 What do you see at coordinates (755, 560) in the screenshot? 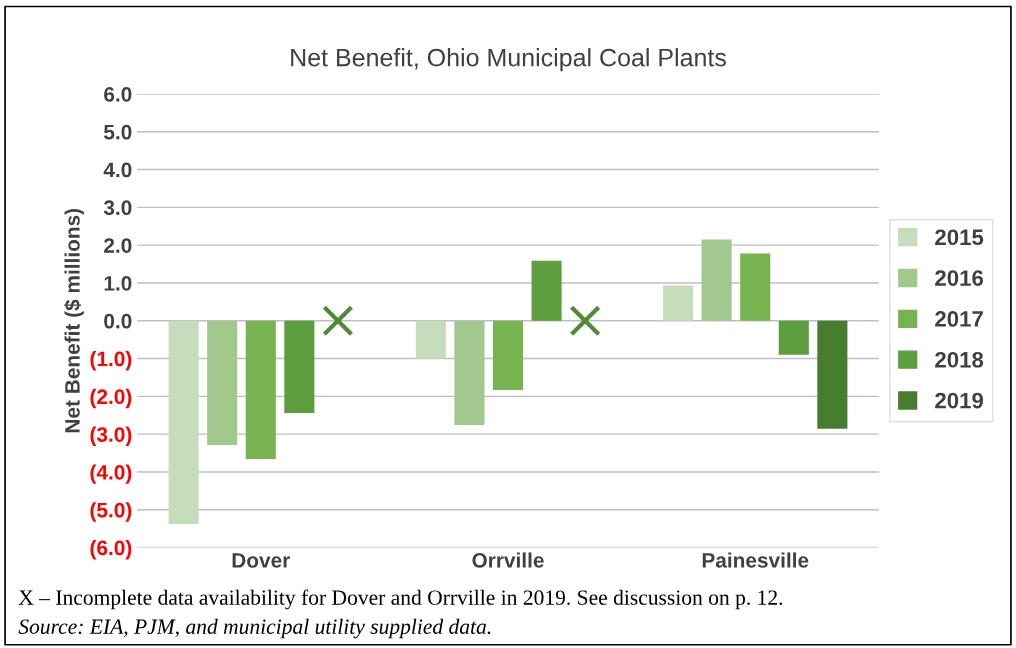
I see `x-tick-label: Painesville` at bounding box center [755, 560].